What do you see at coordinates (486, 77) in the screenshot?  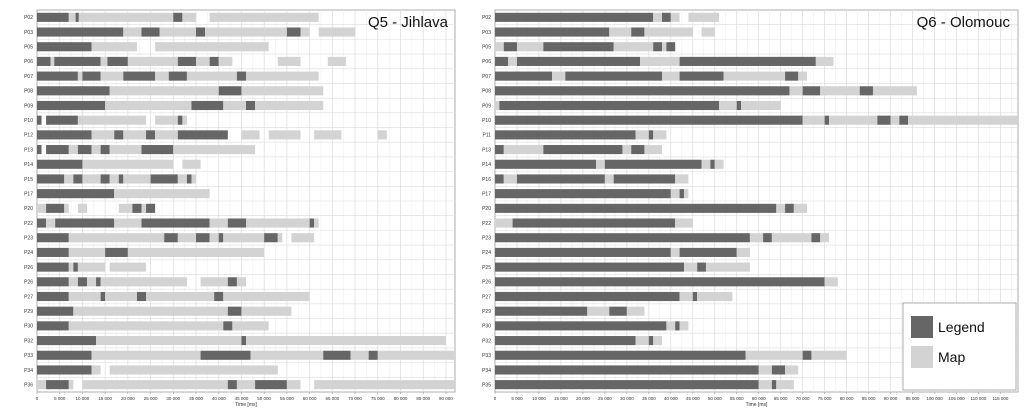 I see `p2-row-label: P07` at bounding box center [486, 77].